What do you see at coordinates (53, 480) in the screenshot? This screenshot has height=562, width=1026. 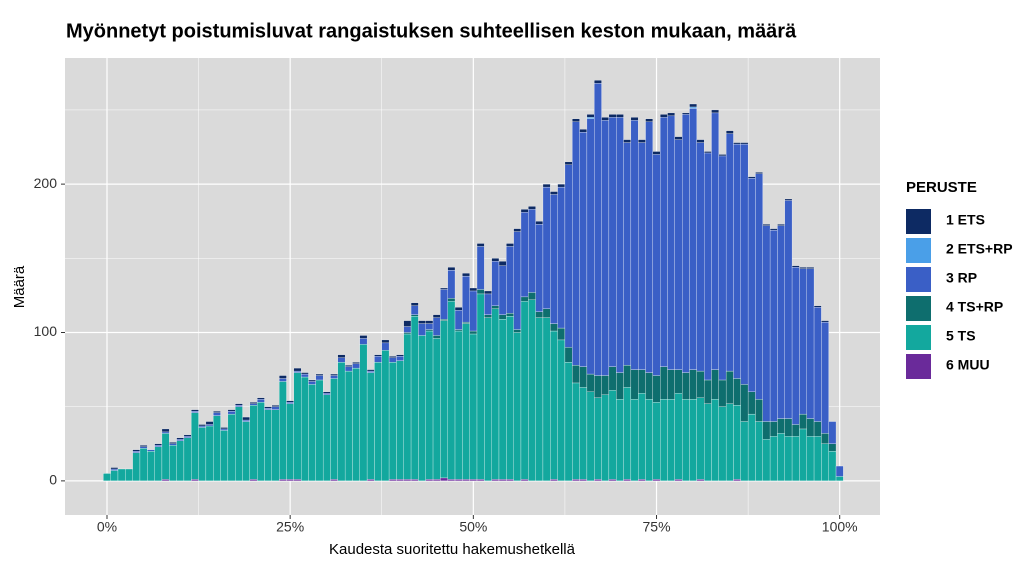 I see `y-tick-label: 0` at bounding box center [53, 480].